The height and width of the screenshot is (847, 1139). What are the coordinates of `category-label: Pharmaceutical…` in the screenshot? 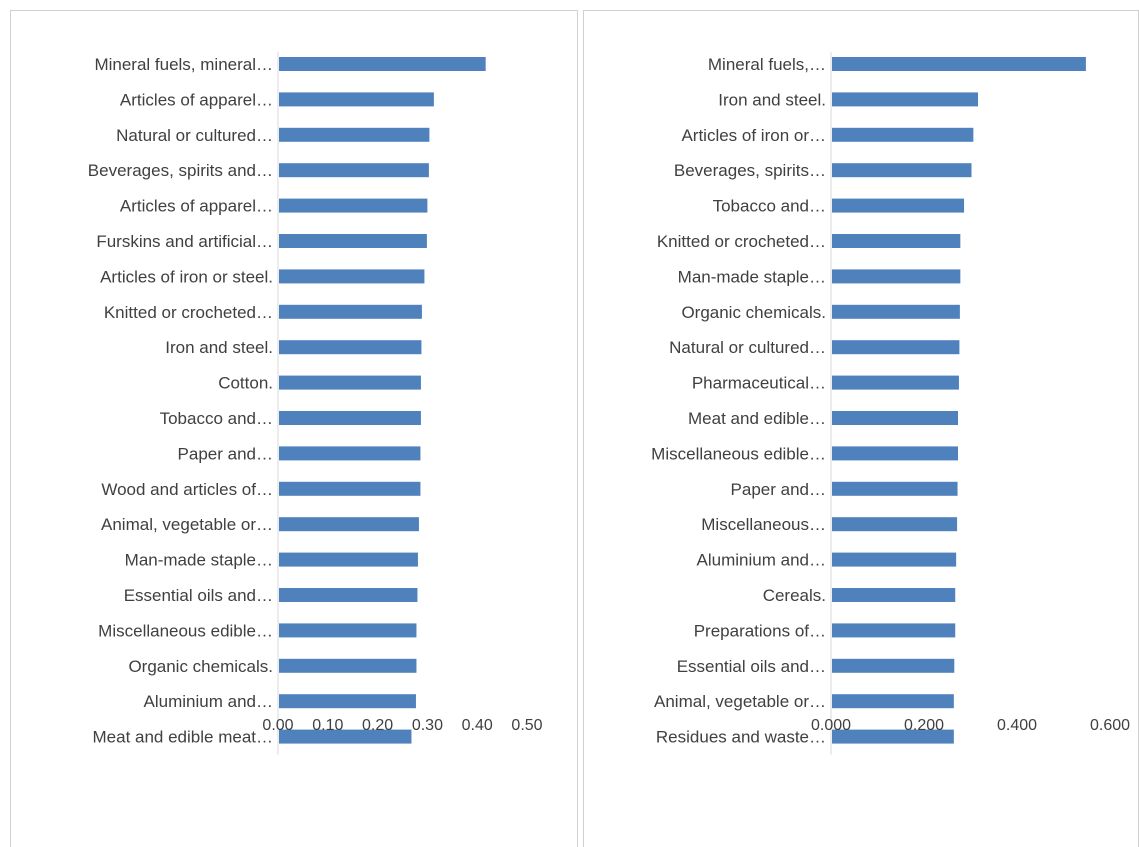 It's located at (759, 383).